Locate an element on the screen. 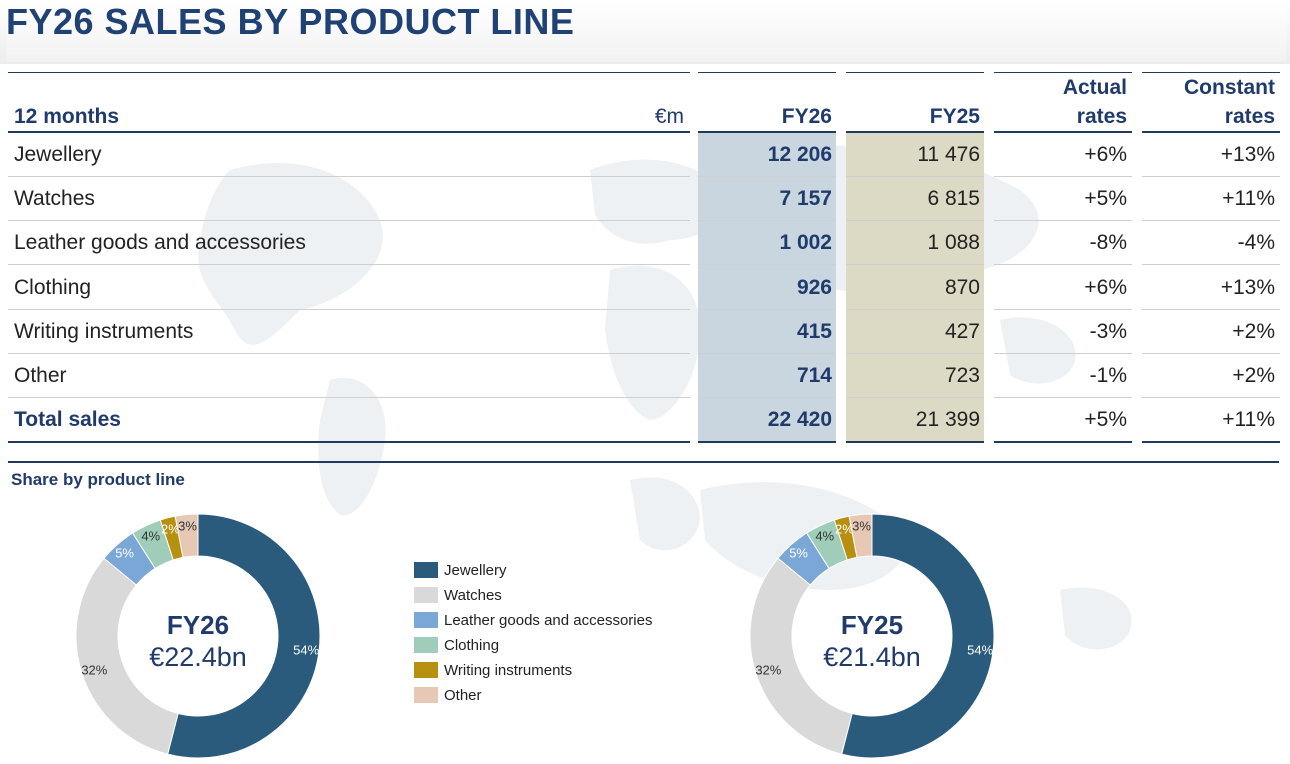 This screenshot has height=764, width=1290. fy25-donut-chart: 54% 32% 5% 4% 2%3% FY25€21.4bn is located at coordinates (872, 636).